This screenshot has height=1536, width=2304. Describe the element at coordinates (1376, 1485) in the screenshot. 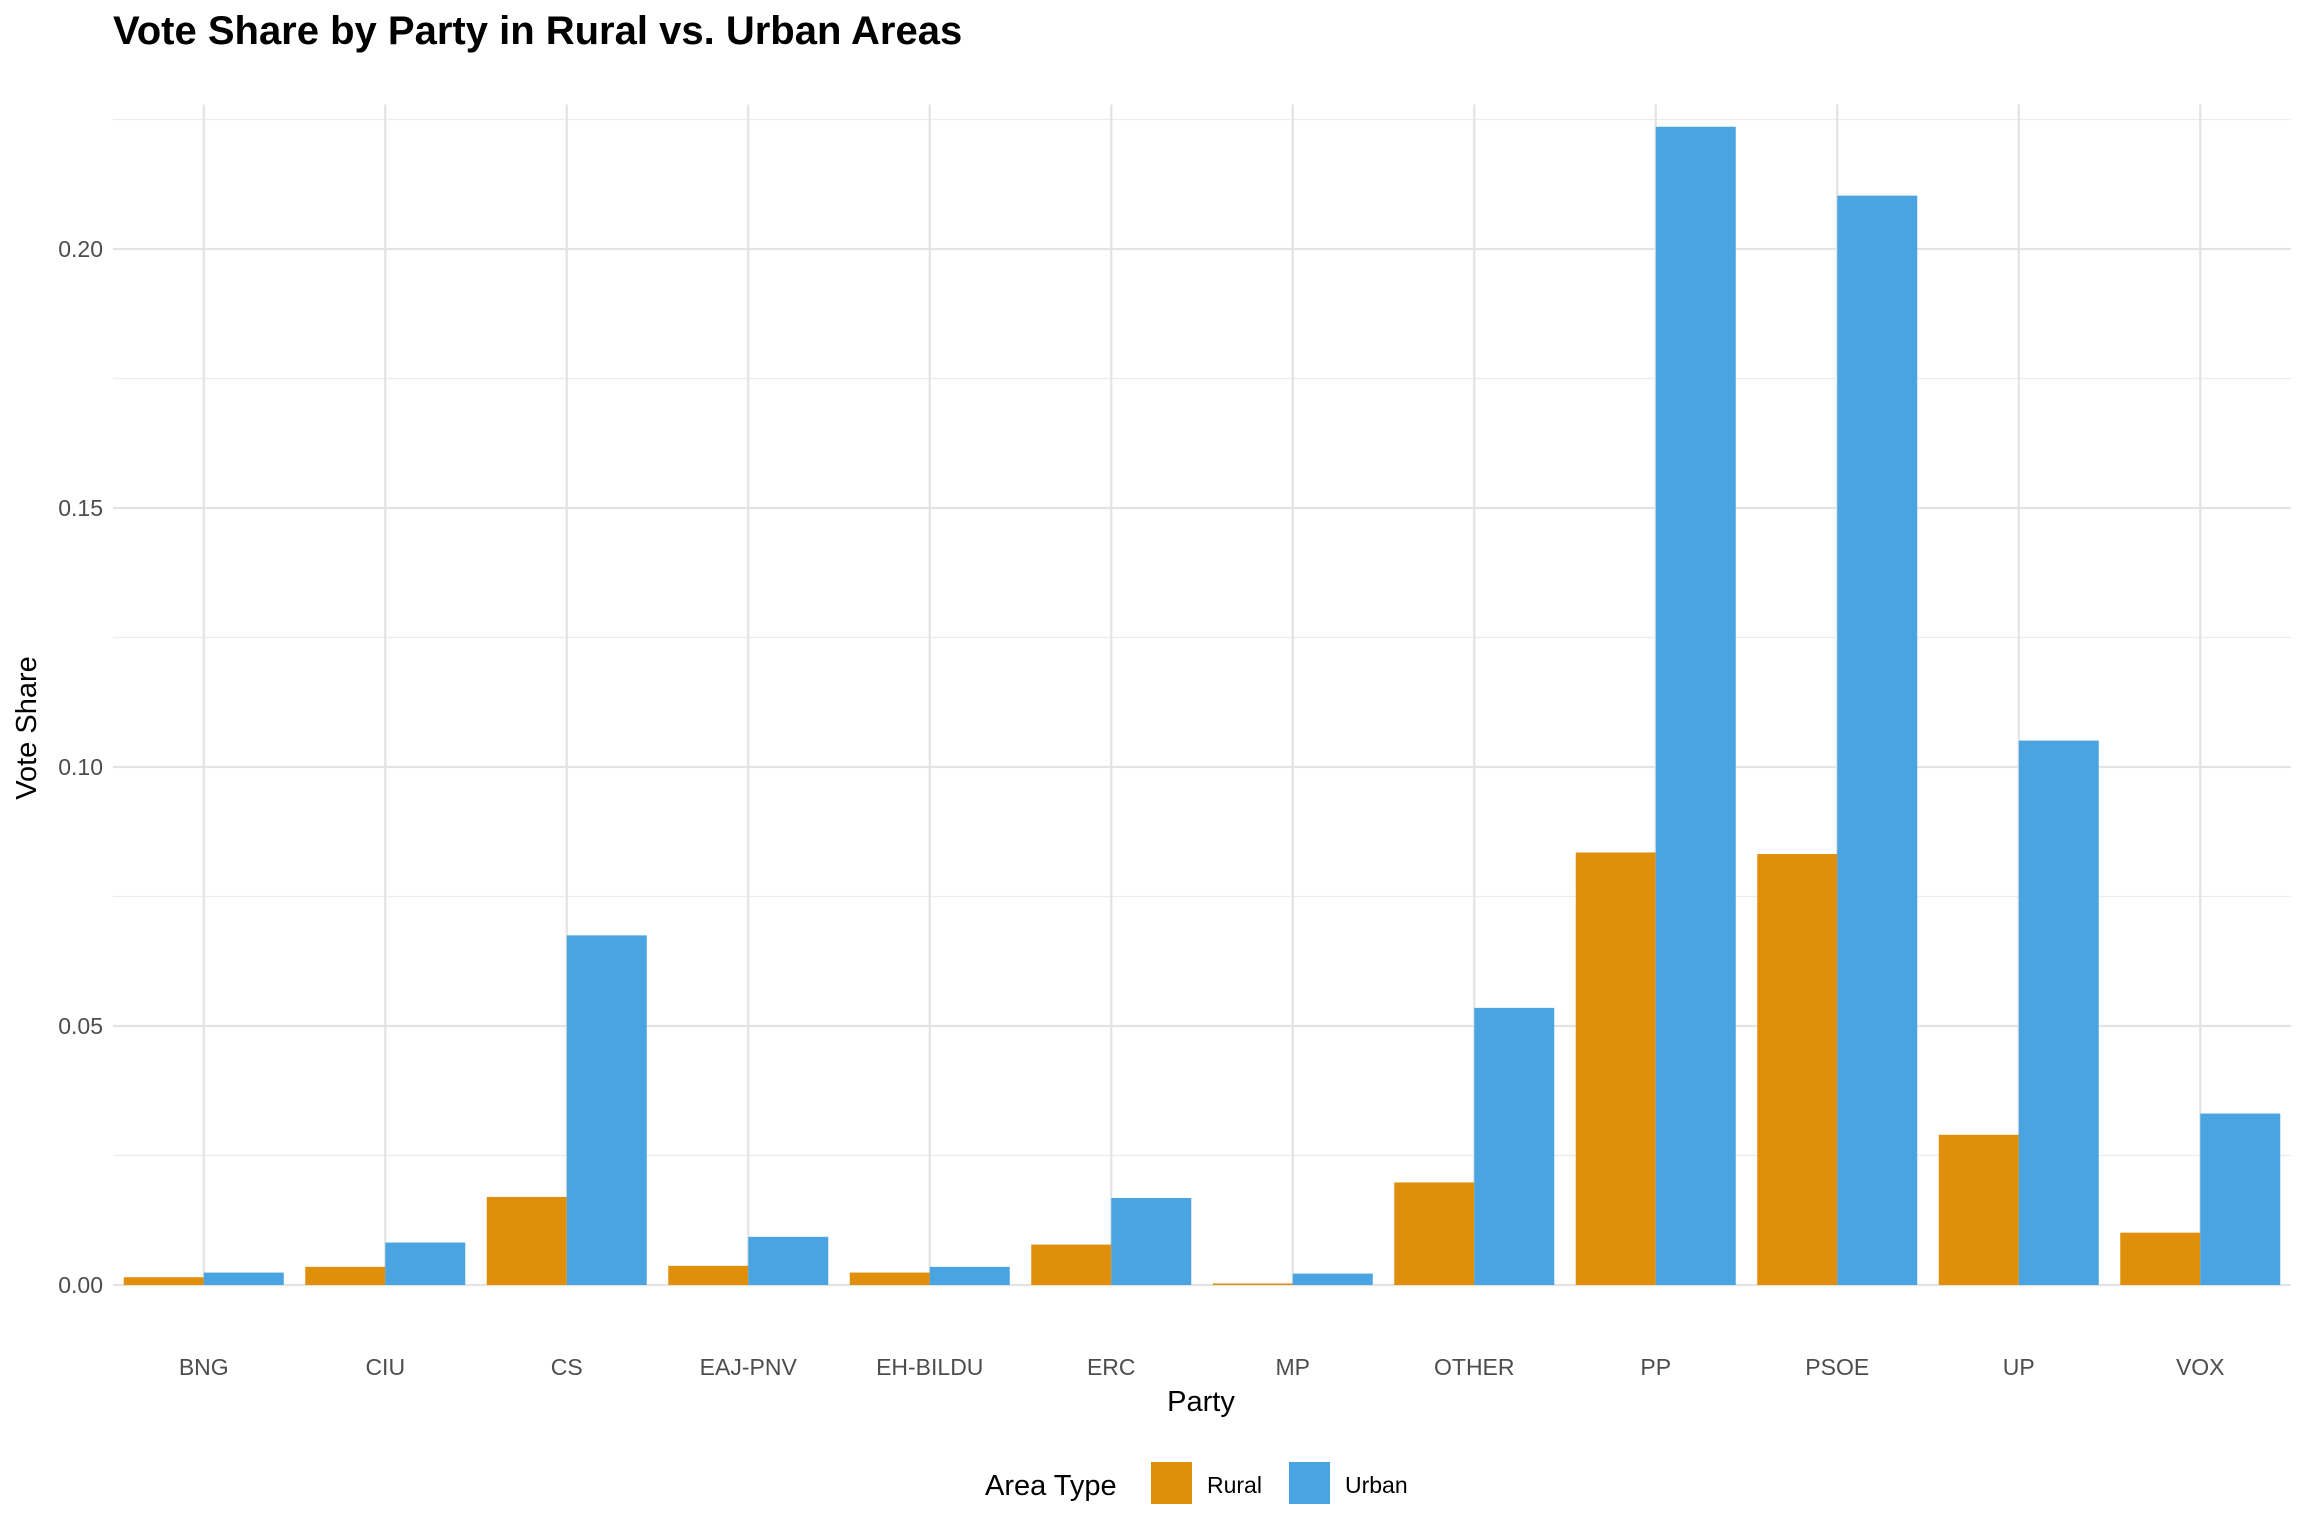

I see `legend-label-urban: Urban` at that location.